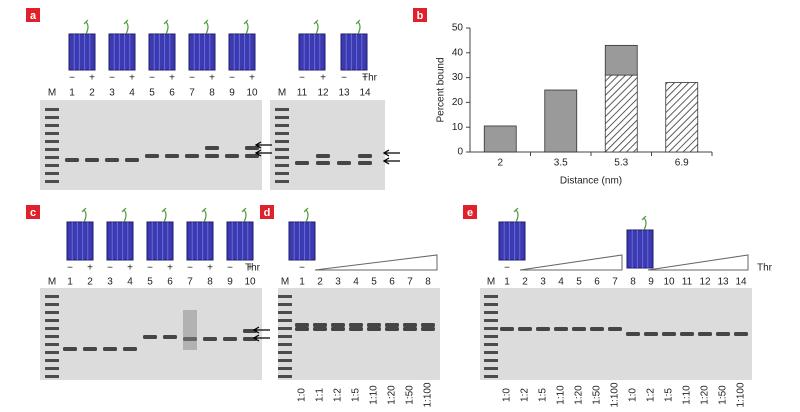 This screenshot has height=412, width=800. I want to click on x-tick-label: 2, so click(500, 163).